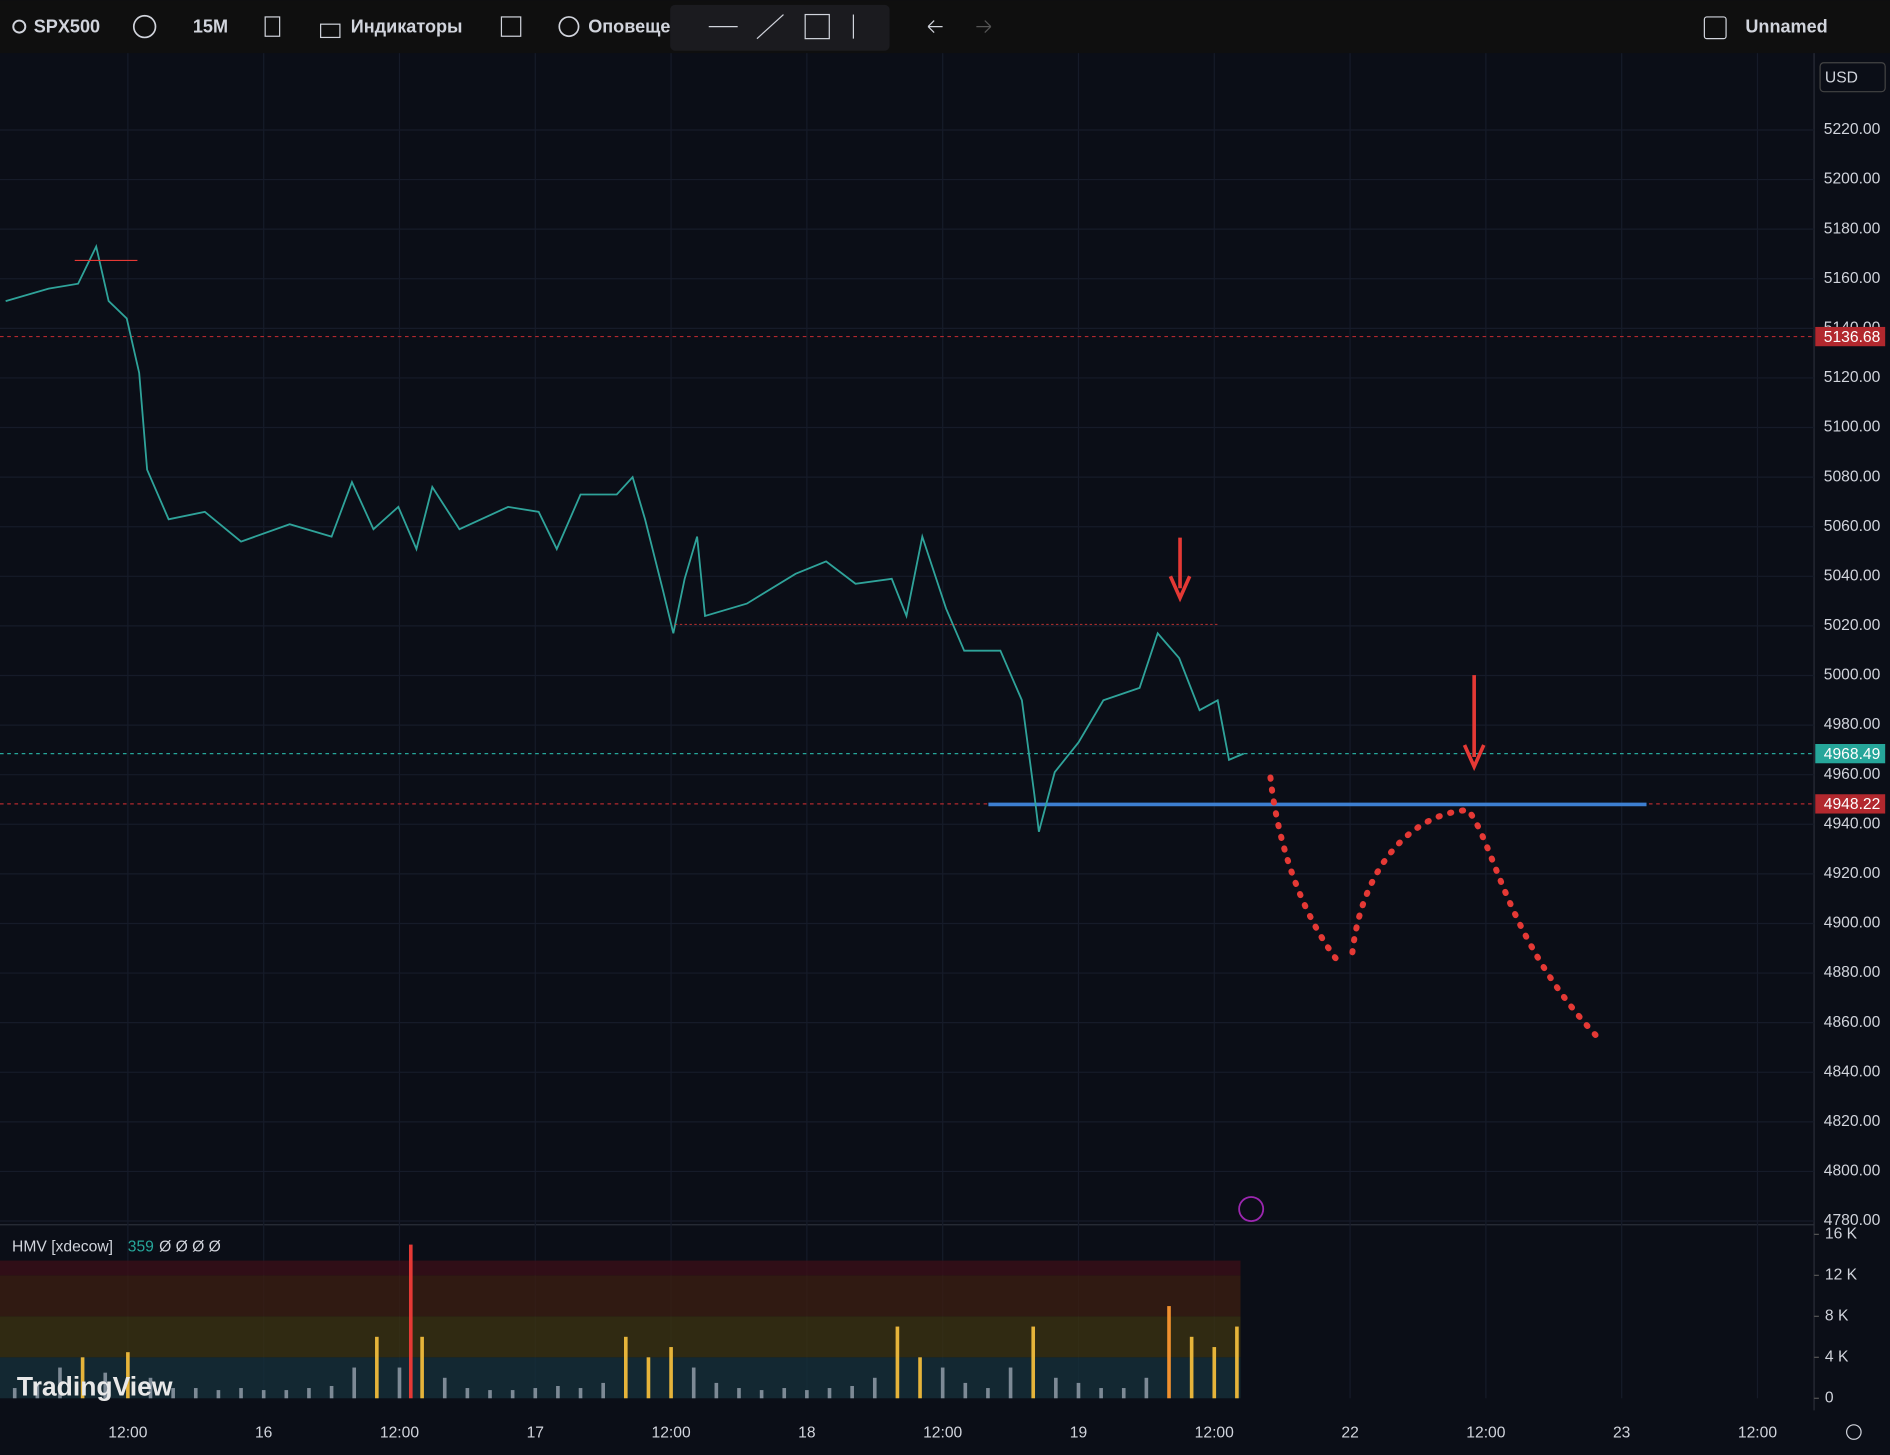 The width and height of the screenshot is (1890, 1455). Describe the element at coordinates (1852, 179) in the screenshot. I see `y-tick-label: 5200.00` at that location.